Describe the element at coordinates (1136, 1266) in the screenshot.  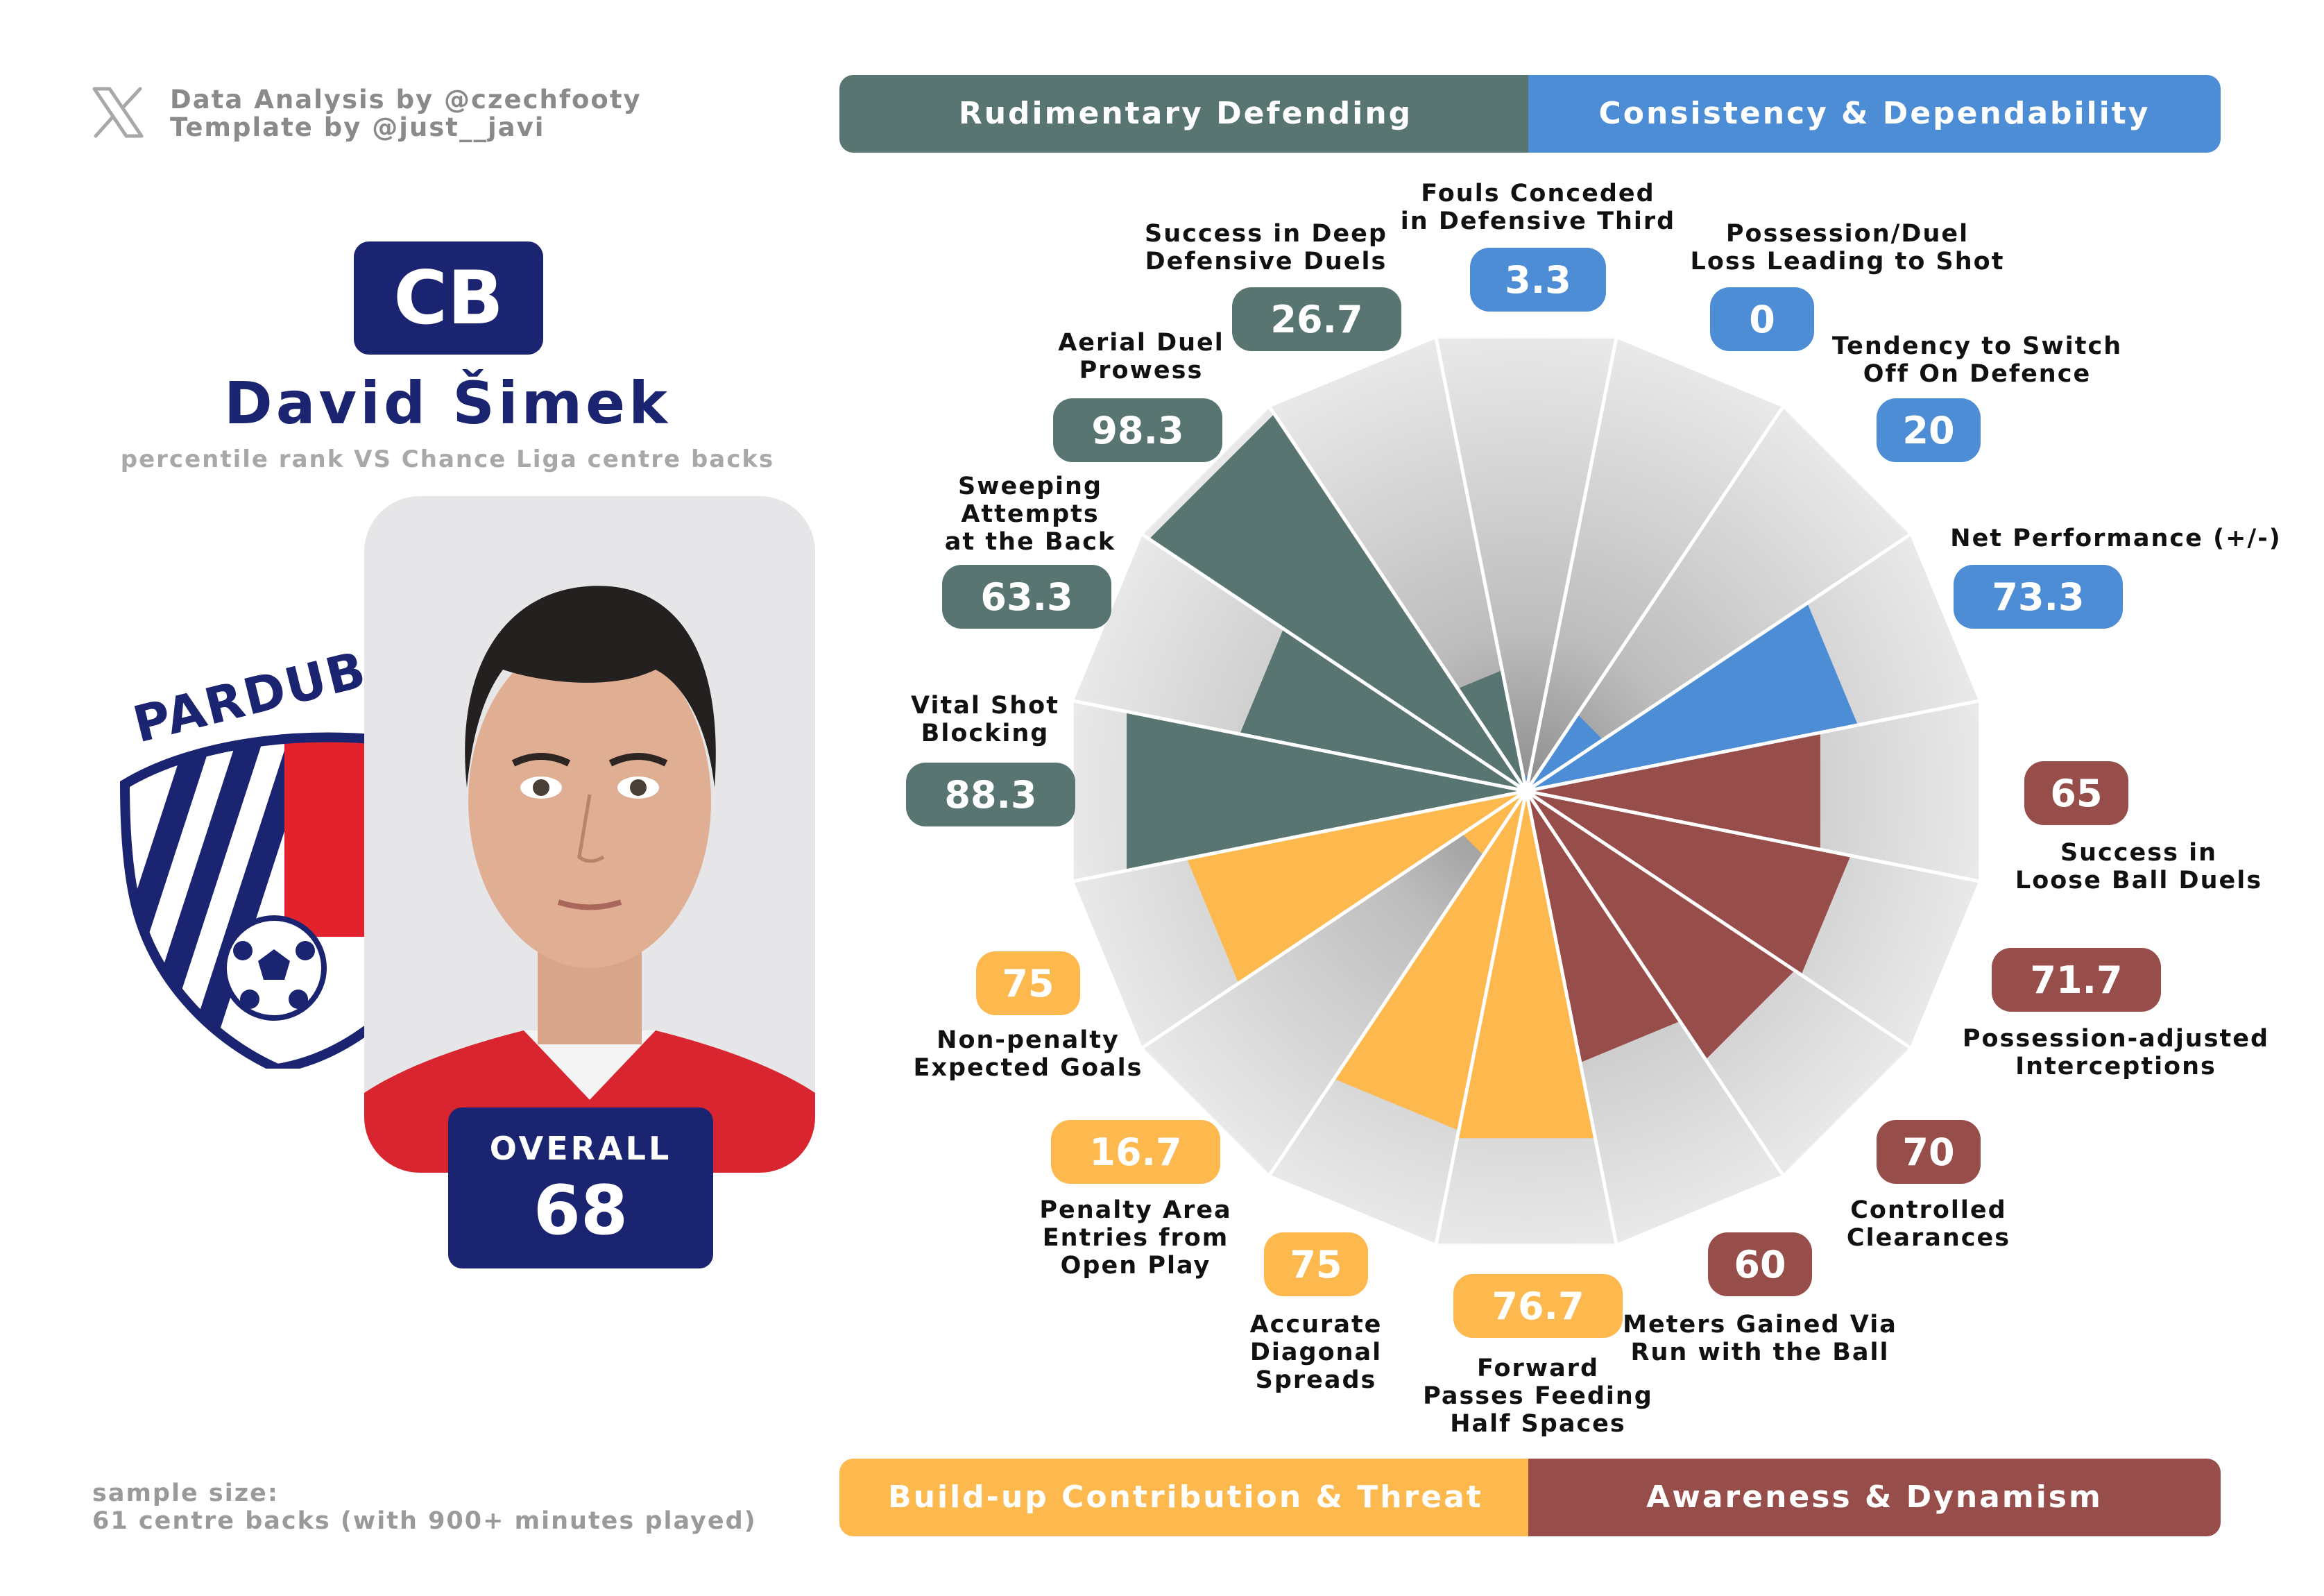
I see `metric-label: Open Play` at that location.